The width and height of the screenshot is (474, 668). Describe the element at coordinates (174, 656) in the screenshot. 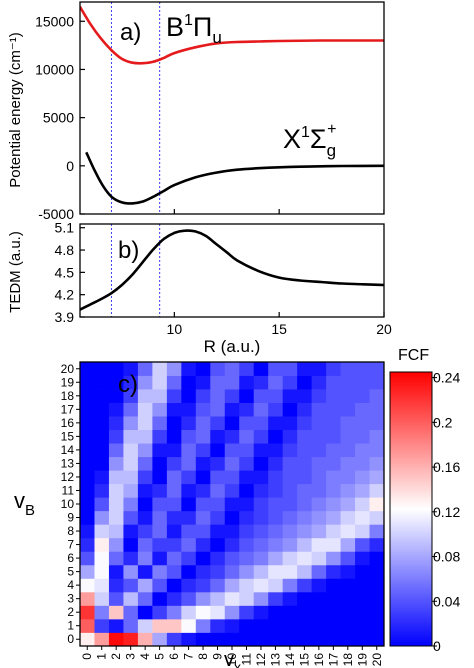

I see `x-tick-label: 6` at that location.